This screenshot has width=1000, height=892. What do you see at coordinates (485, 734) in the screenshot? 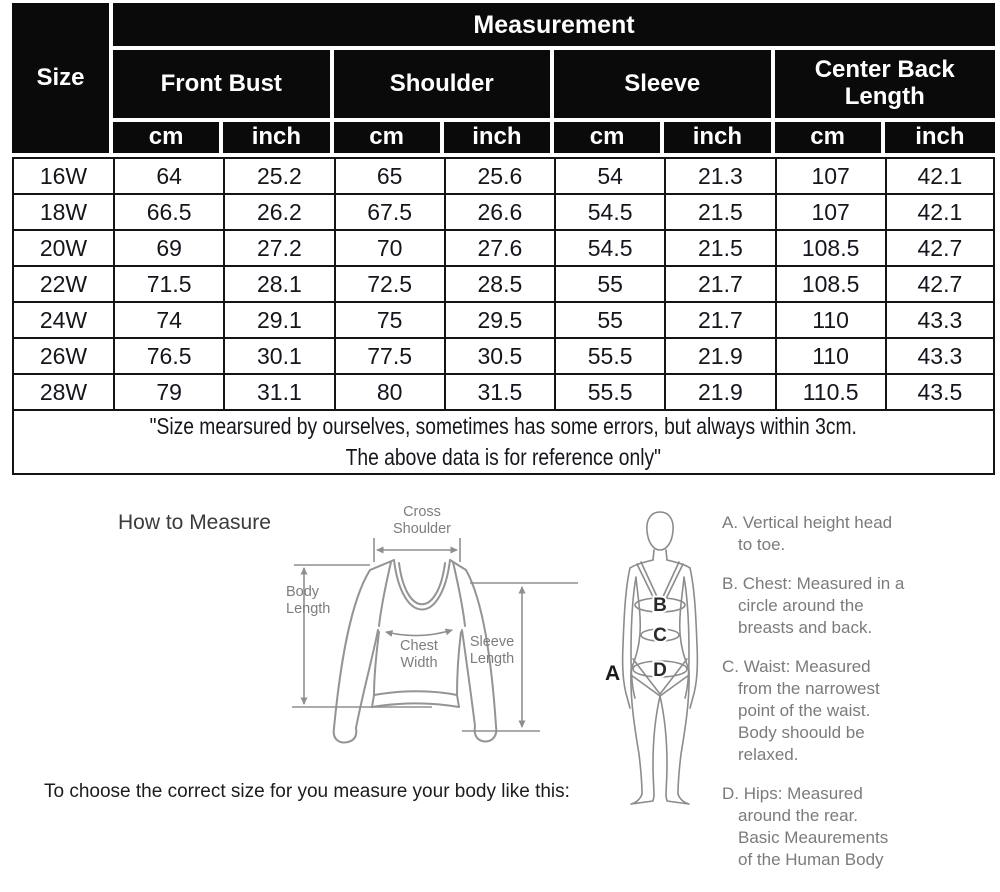
I see `shirt-right-cuff` at bounding box center [485, 734].